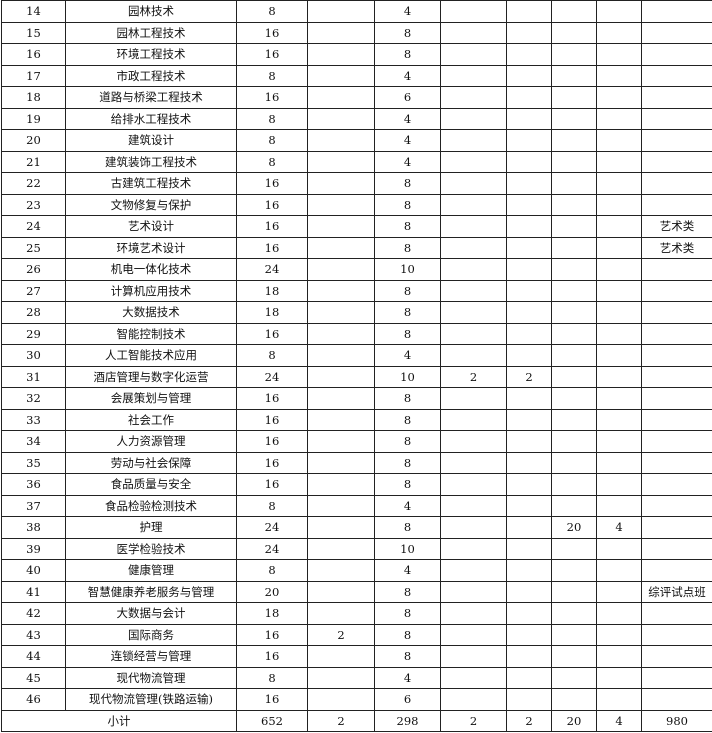 The width and height of the screenshot is (712, 733). Describe the element at coordinates (356, 656) in the screenshot. I see `table-row: 44 连锁经营与管理 16 8` at that location.